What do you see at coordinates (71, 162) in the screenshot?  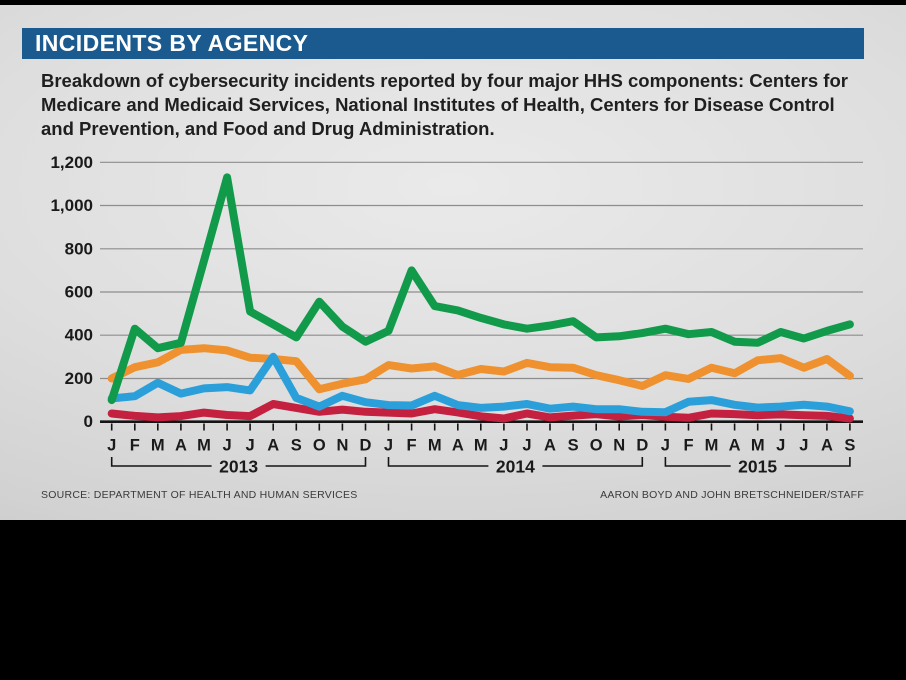 I see `y-tick-label: 1,200` at bounding box center [71, 162].